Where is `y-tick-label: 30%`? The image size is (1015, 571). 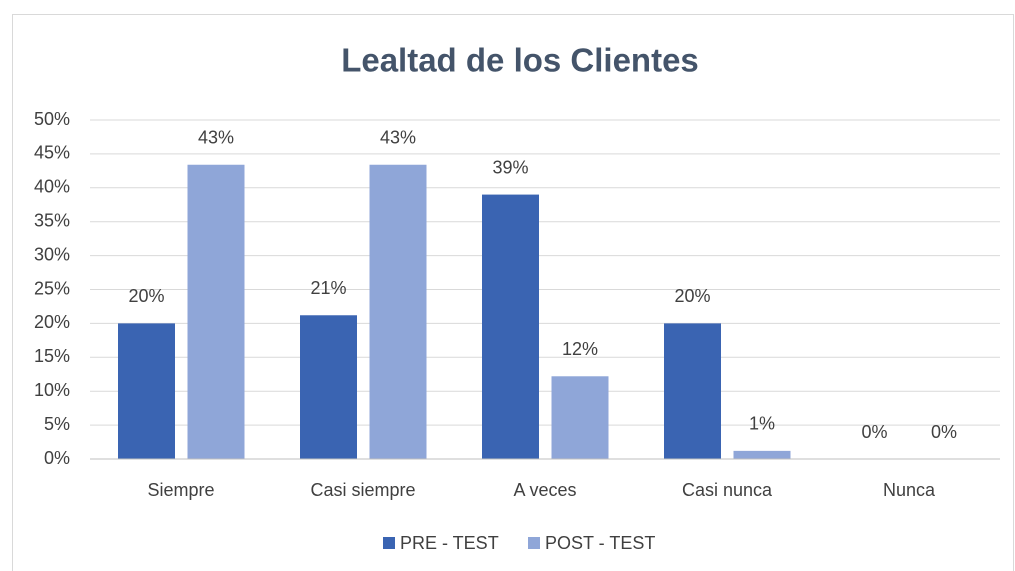 y-tick-label: 30% is located at coordinates (52, 254).